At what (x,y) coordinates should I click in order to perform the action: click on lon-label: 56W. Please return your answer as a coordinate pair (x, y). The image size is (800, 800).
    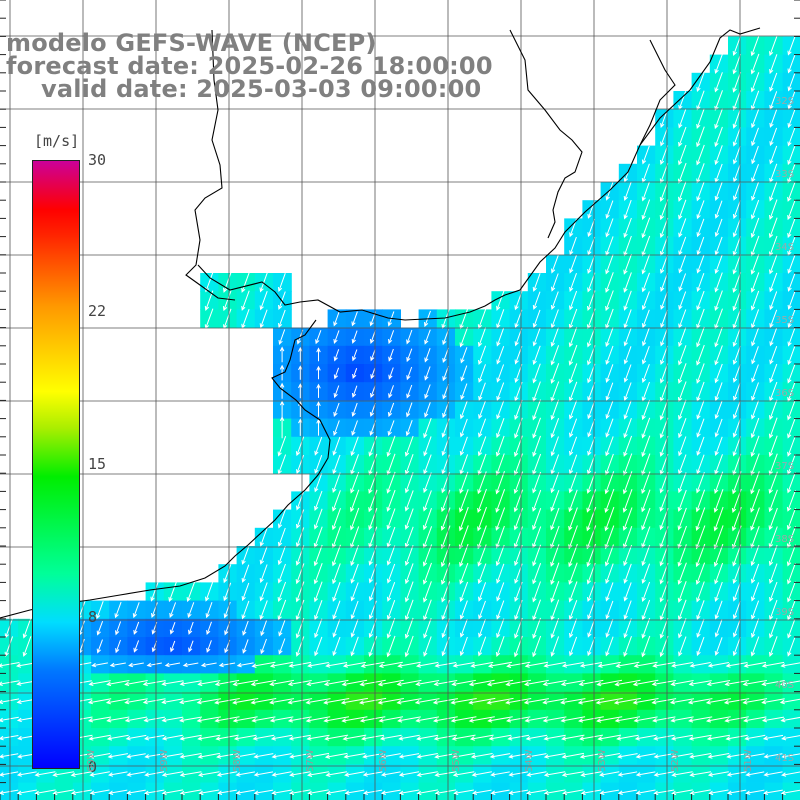
    Looking at the image, I should click on (383, 760).